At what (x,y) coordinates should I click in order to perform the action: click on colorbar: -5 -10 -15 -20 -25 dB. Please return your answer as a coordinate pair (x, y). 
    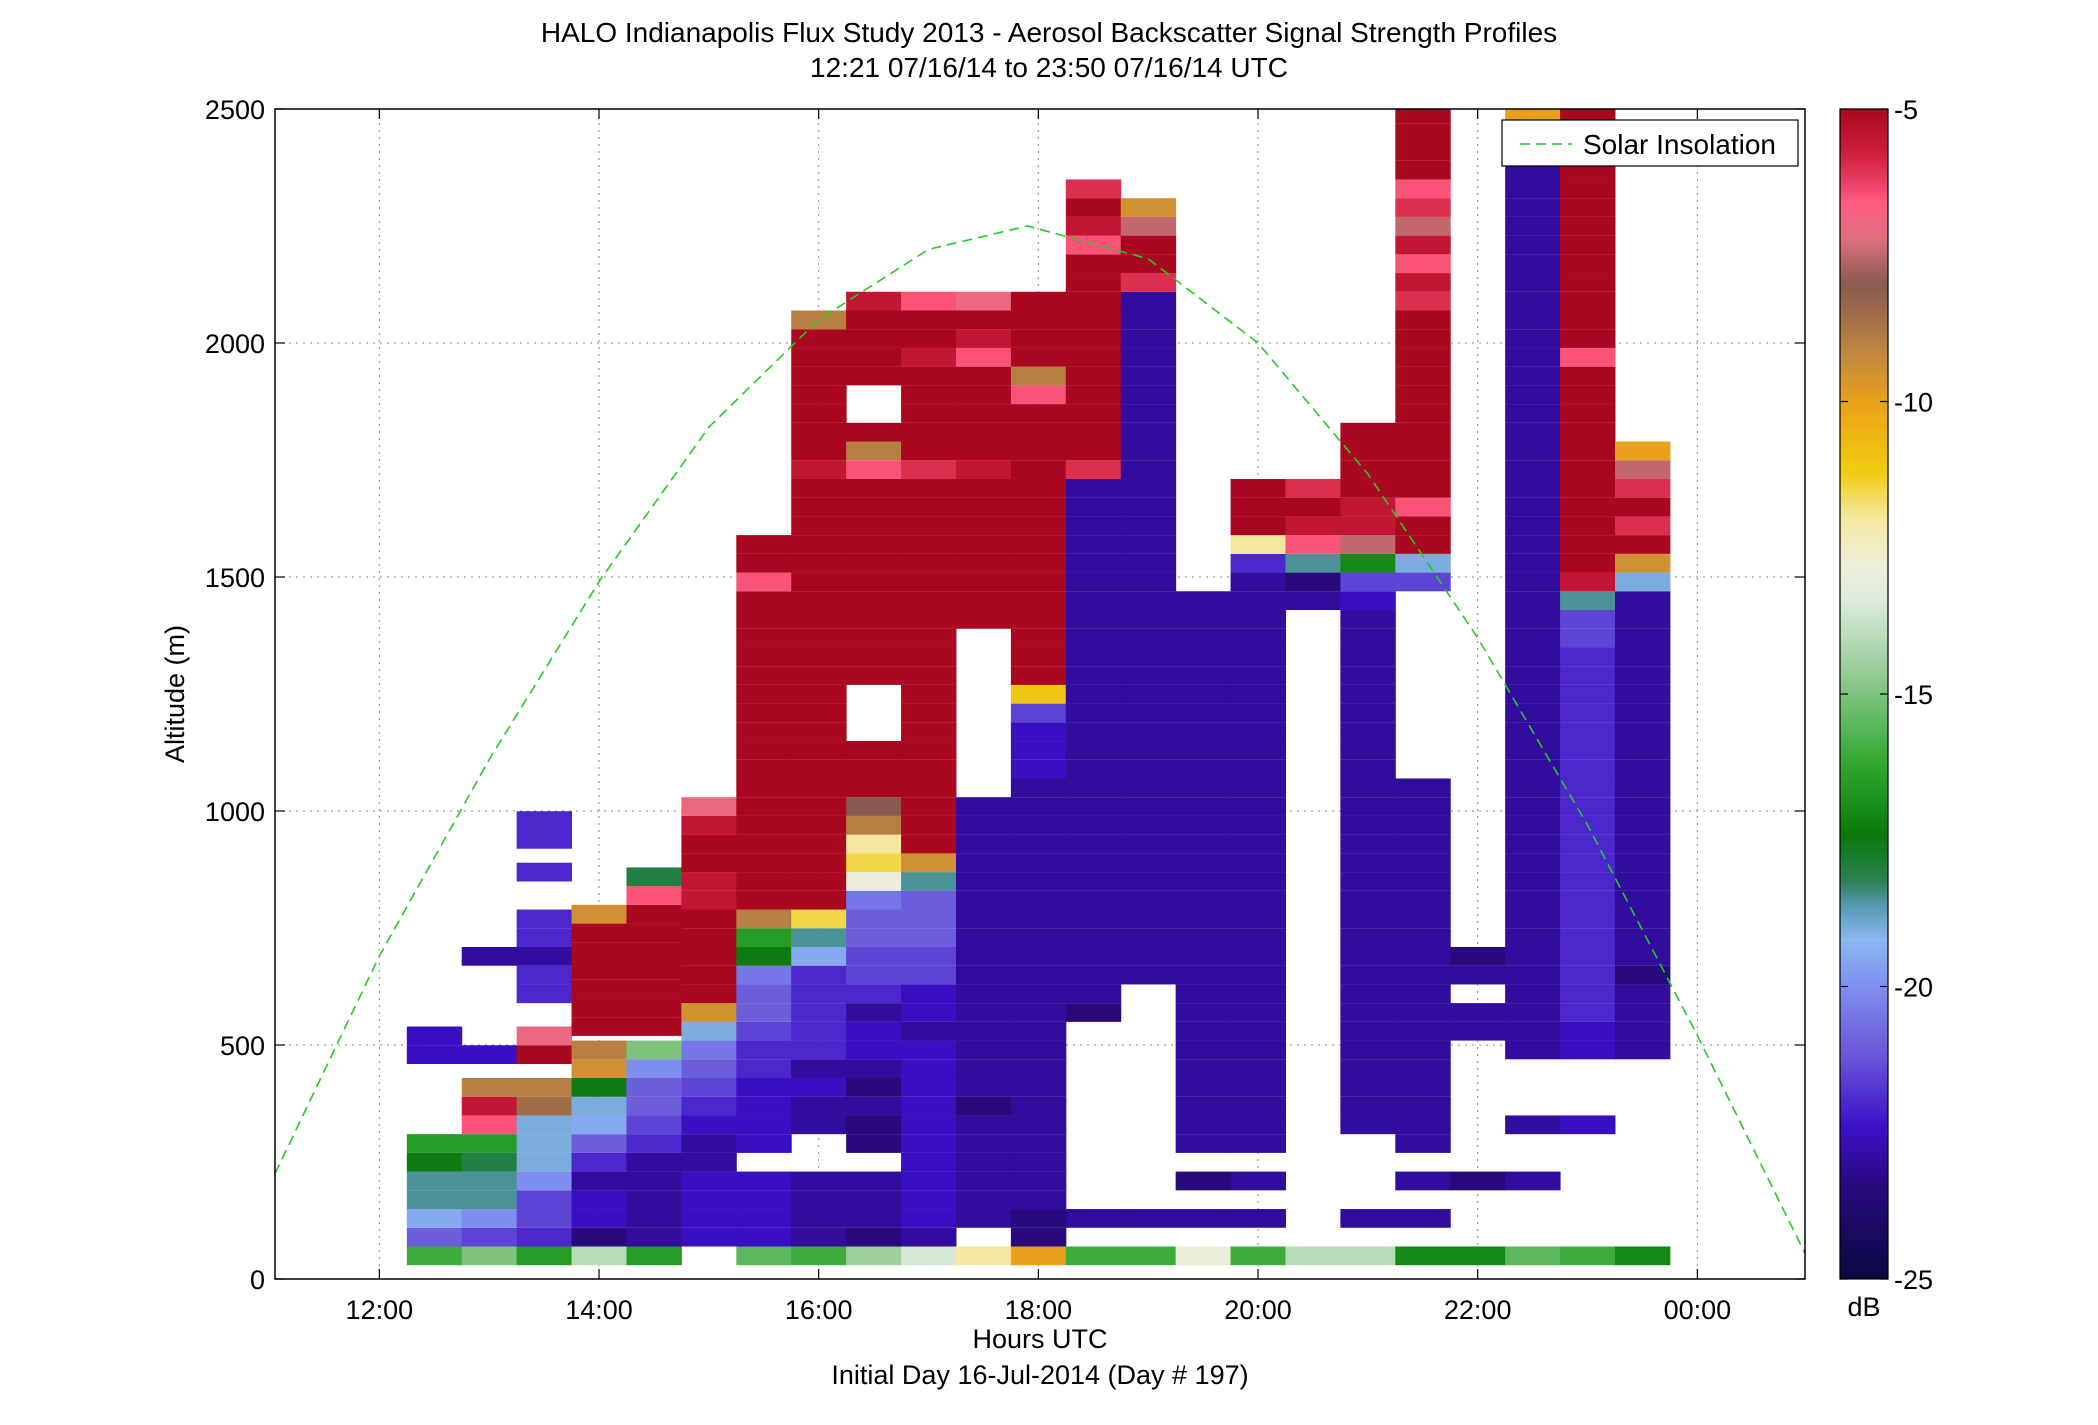
    Looking at the image, I should click on (1886, 708).